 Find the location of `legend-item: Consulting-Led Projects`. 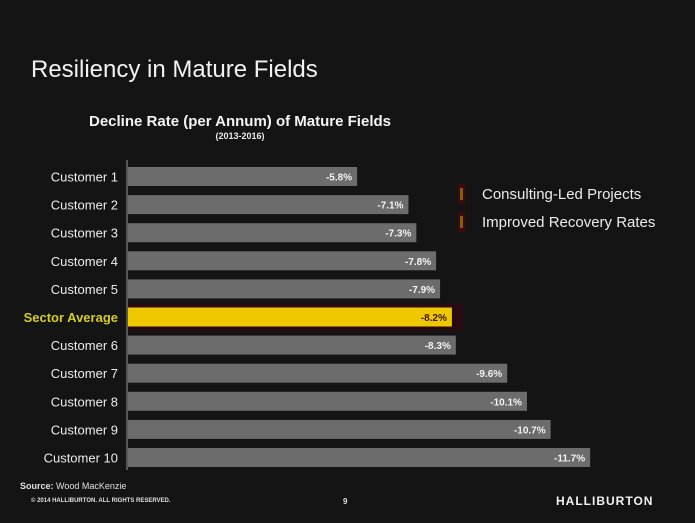

legend-item: Consulting-Led Projects is located at coordinates (556, 194).